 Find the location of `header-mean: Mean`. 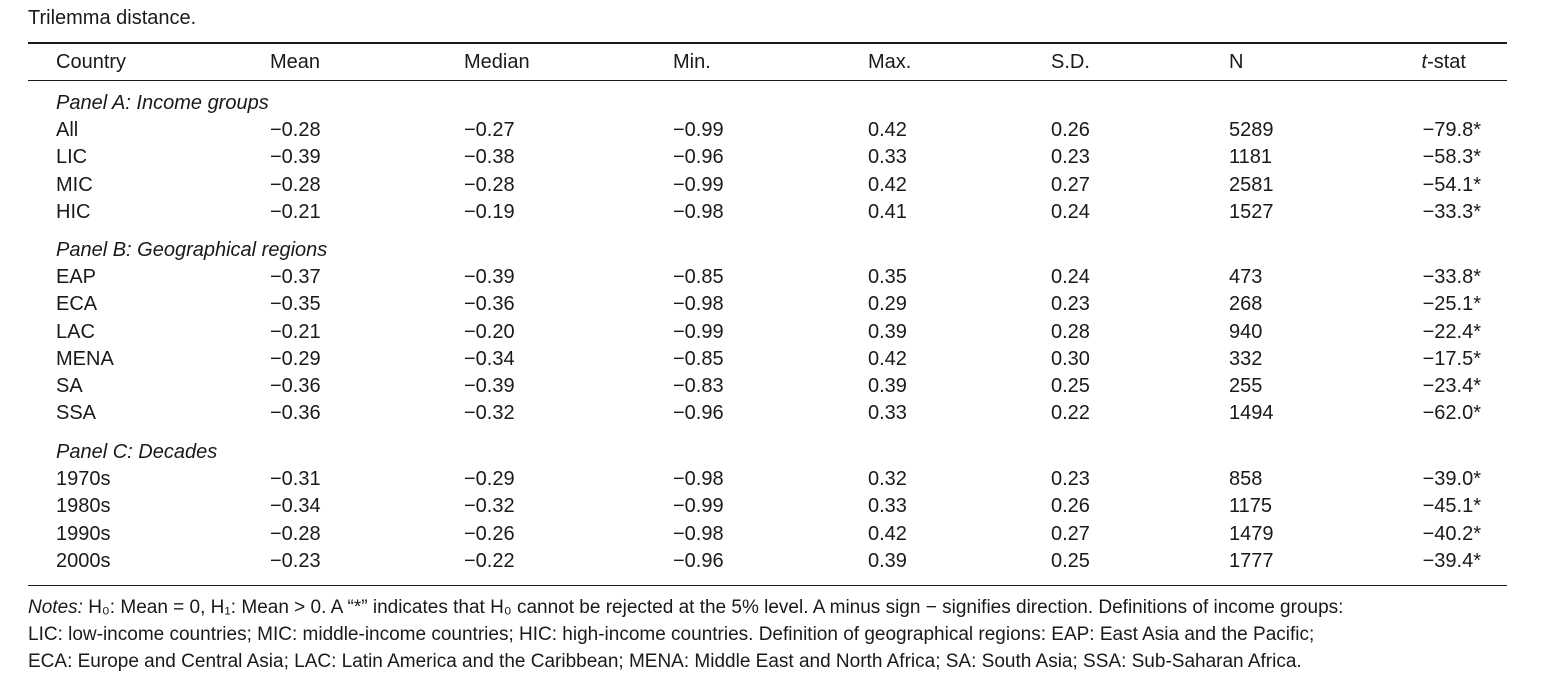

header-mean: Mean is located at coordinates (295, 62).